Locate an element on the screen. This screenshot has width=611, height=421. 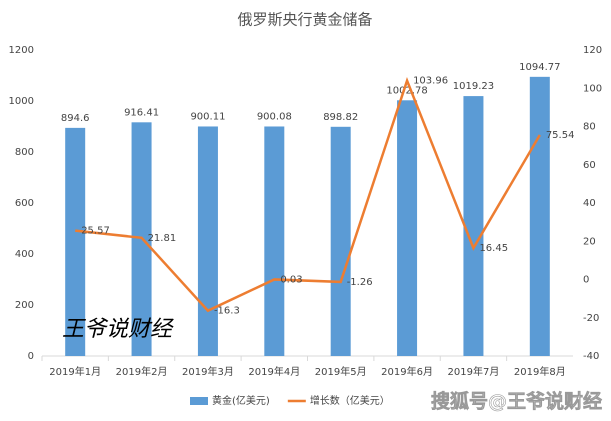
line-value-label: 103.96 is located at coordinates (430, 81).